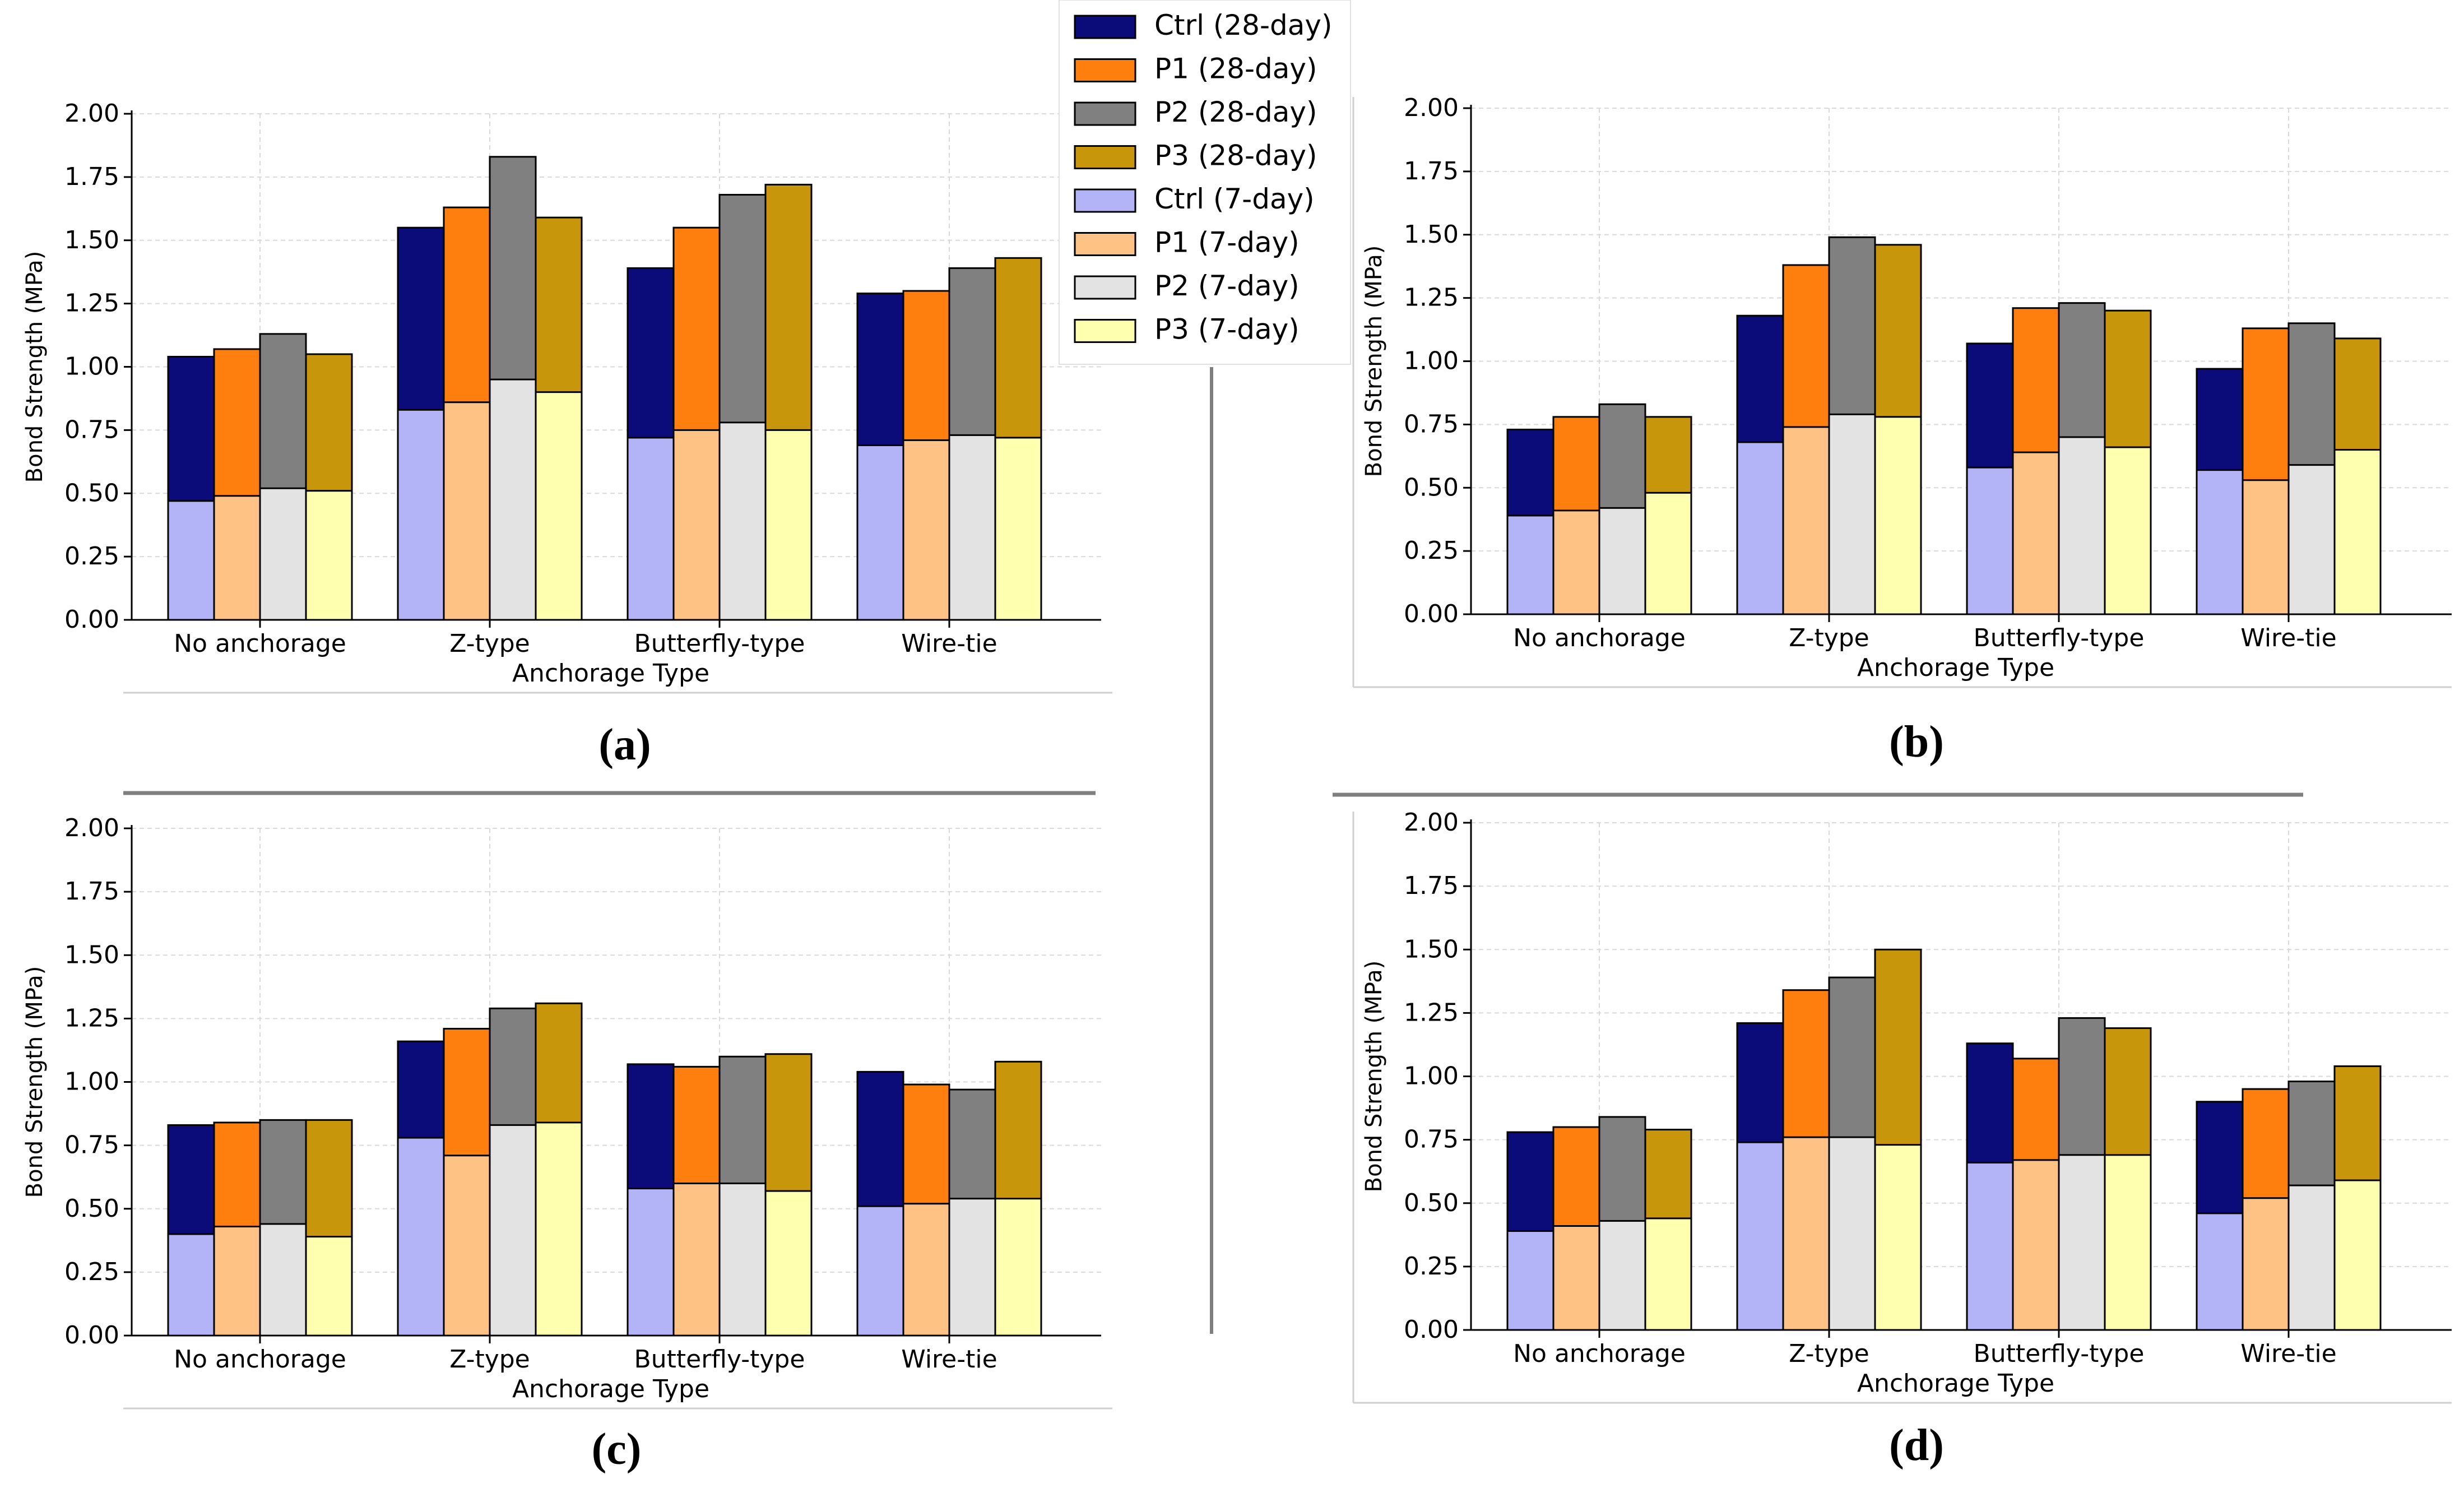 The image size is (2464, 1488). Describe the element at coordinates (1227, 329) in the screenshot. I see `legend-label: P3 (7-day)` at that location.